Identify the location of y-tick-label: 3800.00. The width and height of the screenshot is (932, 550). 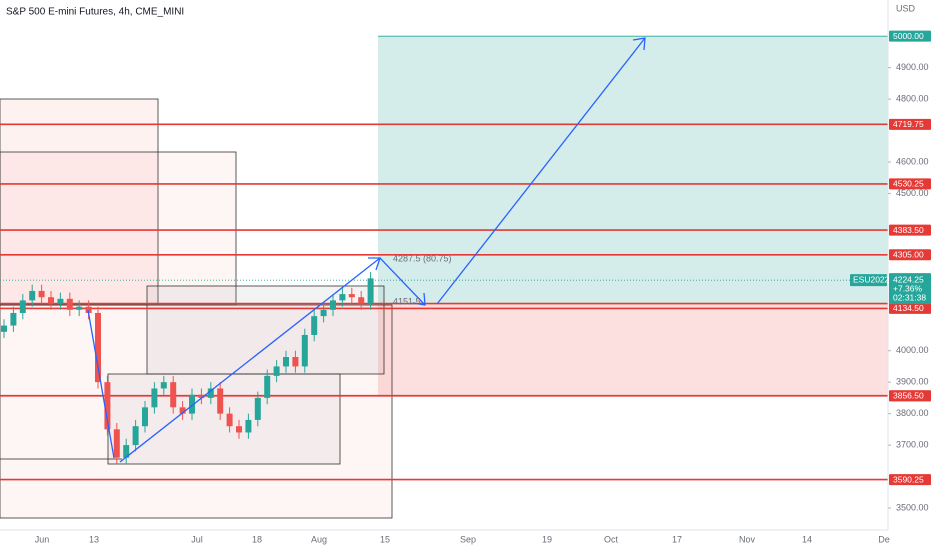
(912, 413).